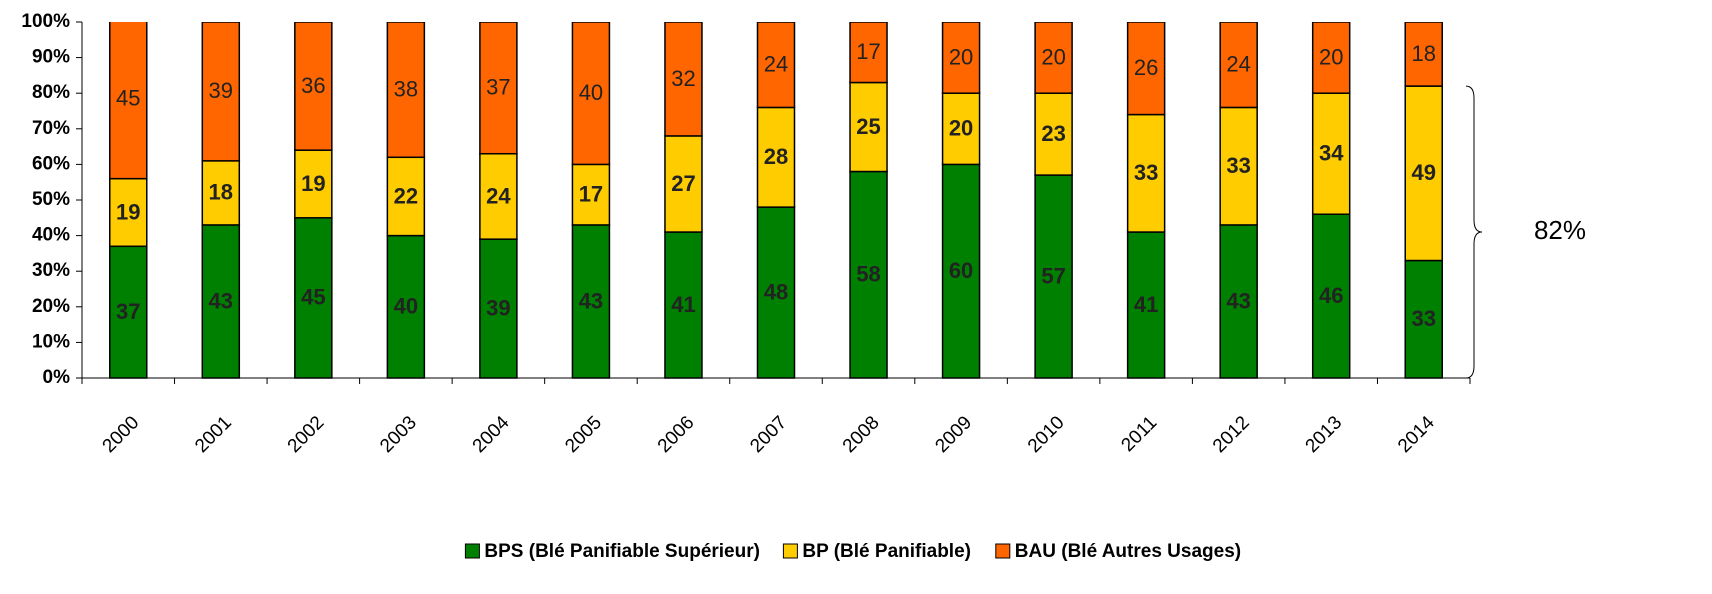 This screenshot has height=594, width=1712. What do you see at coordinates (498, 87) in the screenshot?
I see `data-label: 37` at bounding box center [498, 87].